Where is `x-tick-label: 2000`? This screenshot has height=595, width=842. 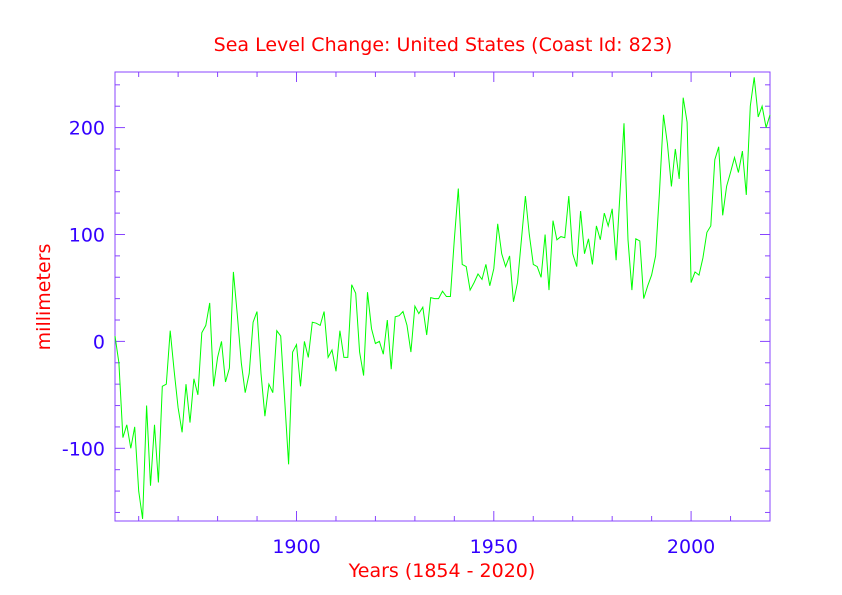 x-tick-label: 2000 is located at coordinates (691, 547).